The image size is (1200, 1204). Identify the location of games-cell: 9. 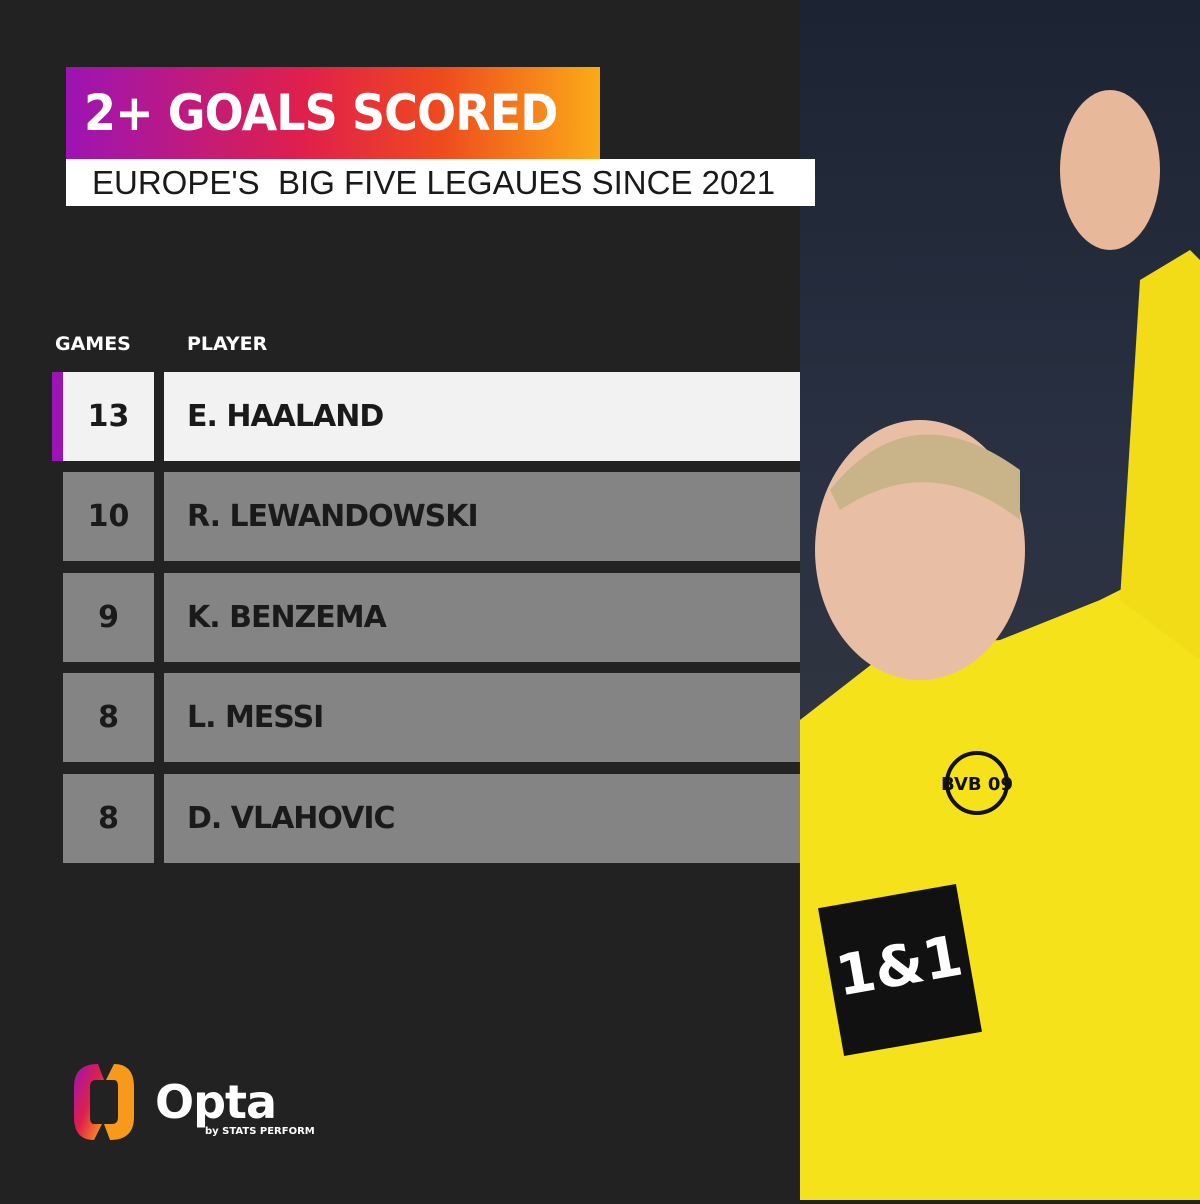
(108, 617).